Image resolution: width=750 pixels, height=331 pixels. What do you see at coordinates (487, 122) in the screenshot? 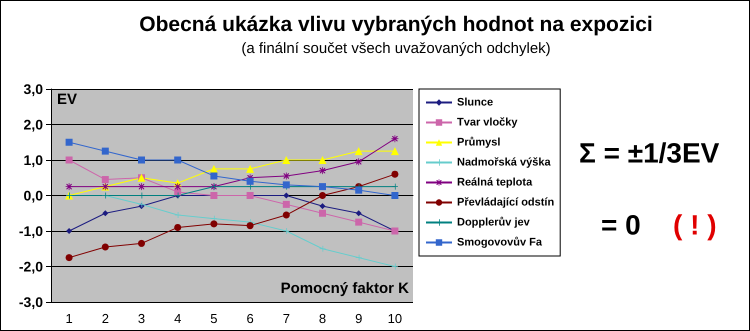
I see `legend-label: Tvar vločky` at bounding box center [487, 122].